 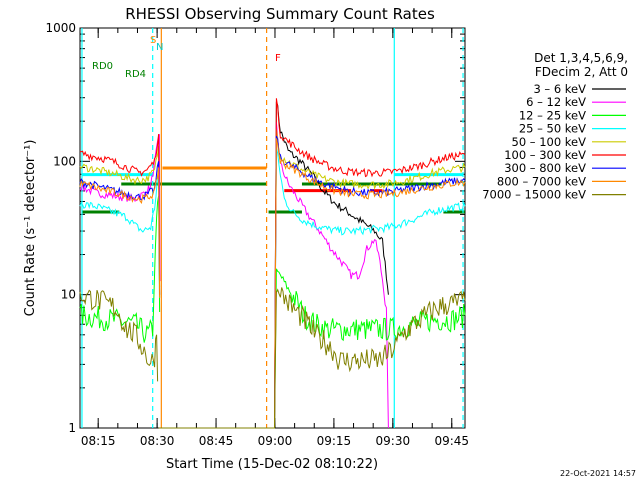 What do you see at coordinates (541, 181) in the screenshot?
I see `legend-entry-label: 800 – 7000 keV` at bounding box center [541, 181].